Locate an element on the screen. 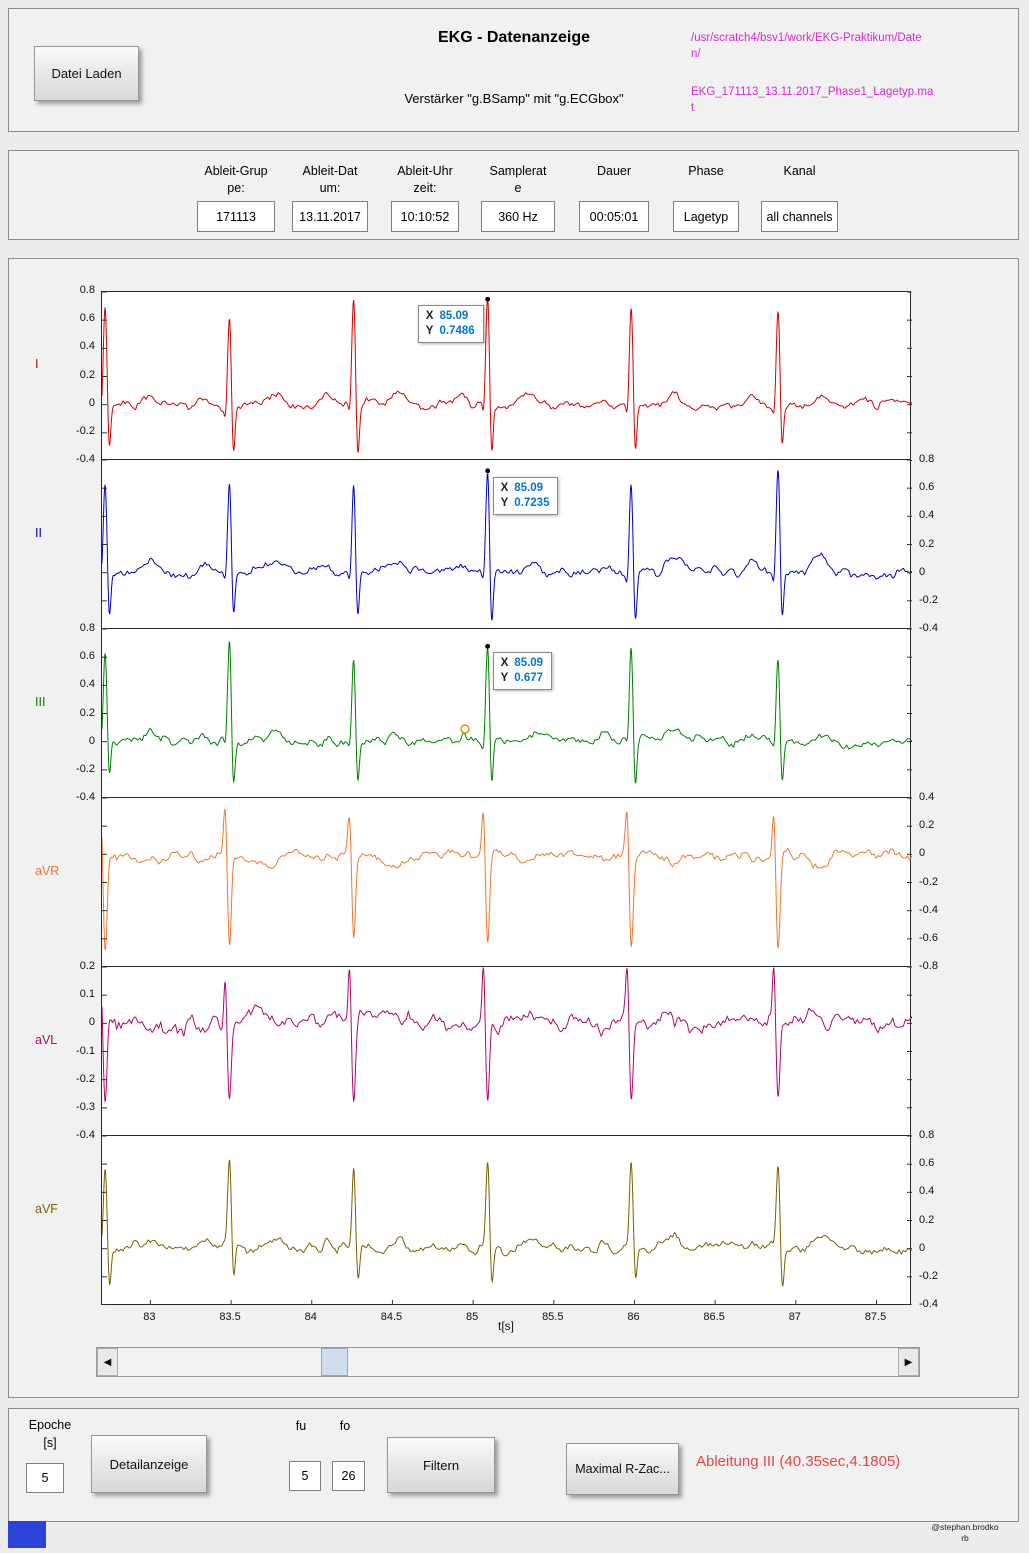 The height and width of the screenshot is (1553, 1029). scrollbar-track is located at coordinates (508, 1362).